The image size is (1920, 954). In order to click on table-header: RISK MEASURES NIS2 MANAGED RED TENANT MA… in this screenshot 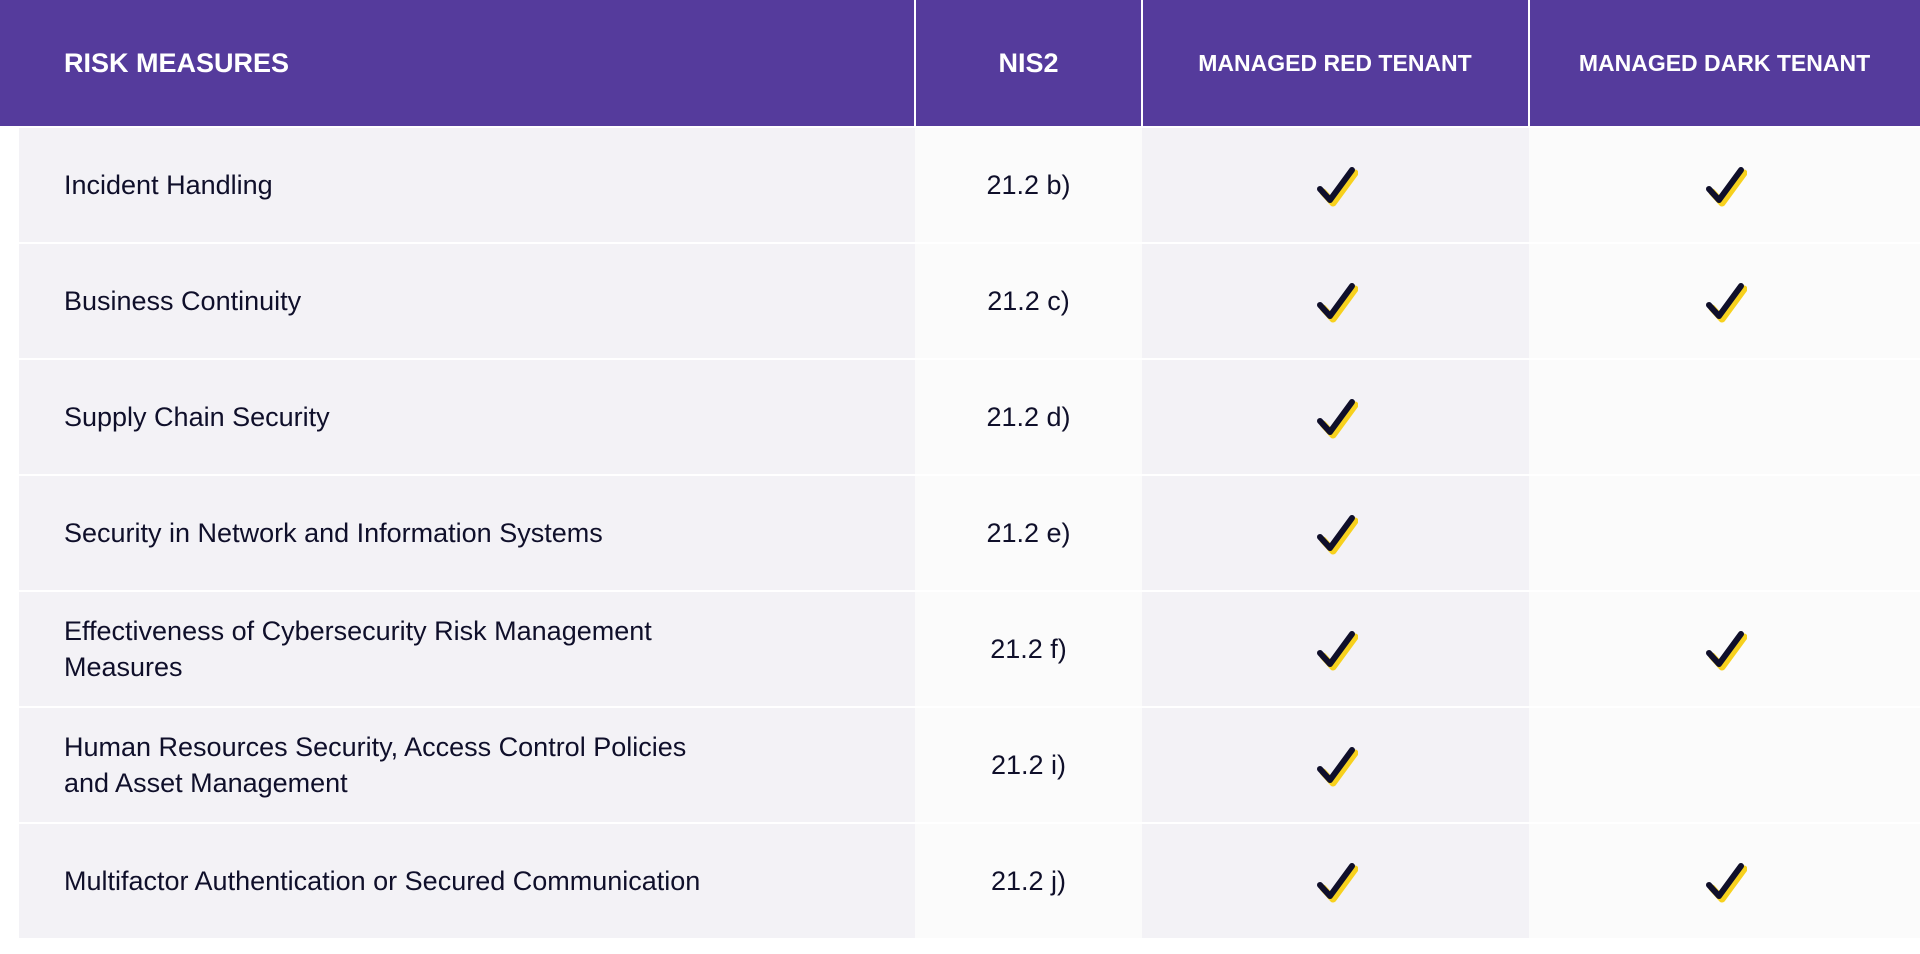, I will do `click(960, 63)`.